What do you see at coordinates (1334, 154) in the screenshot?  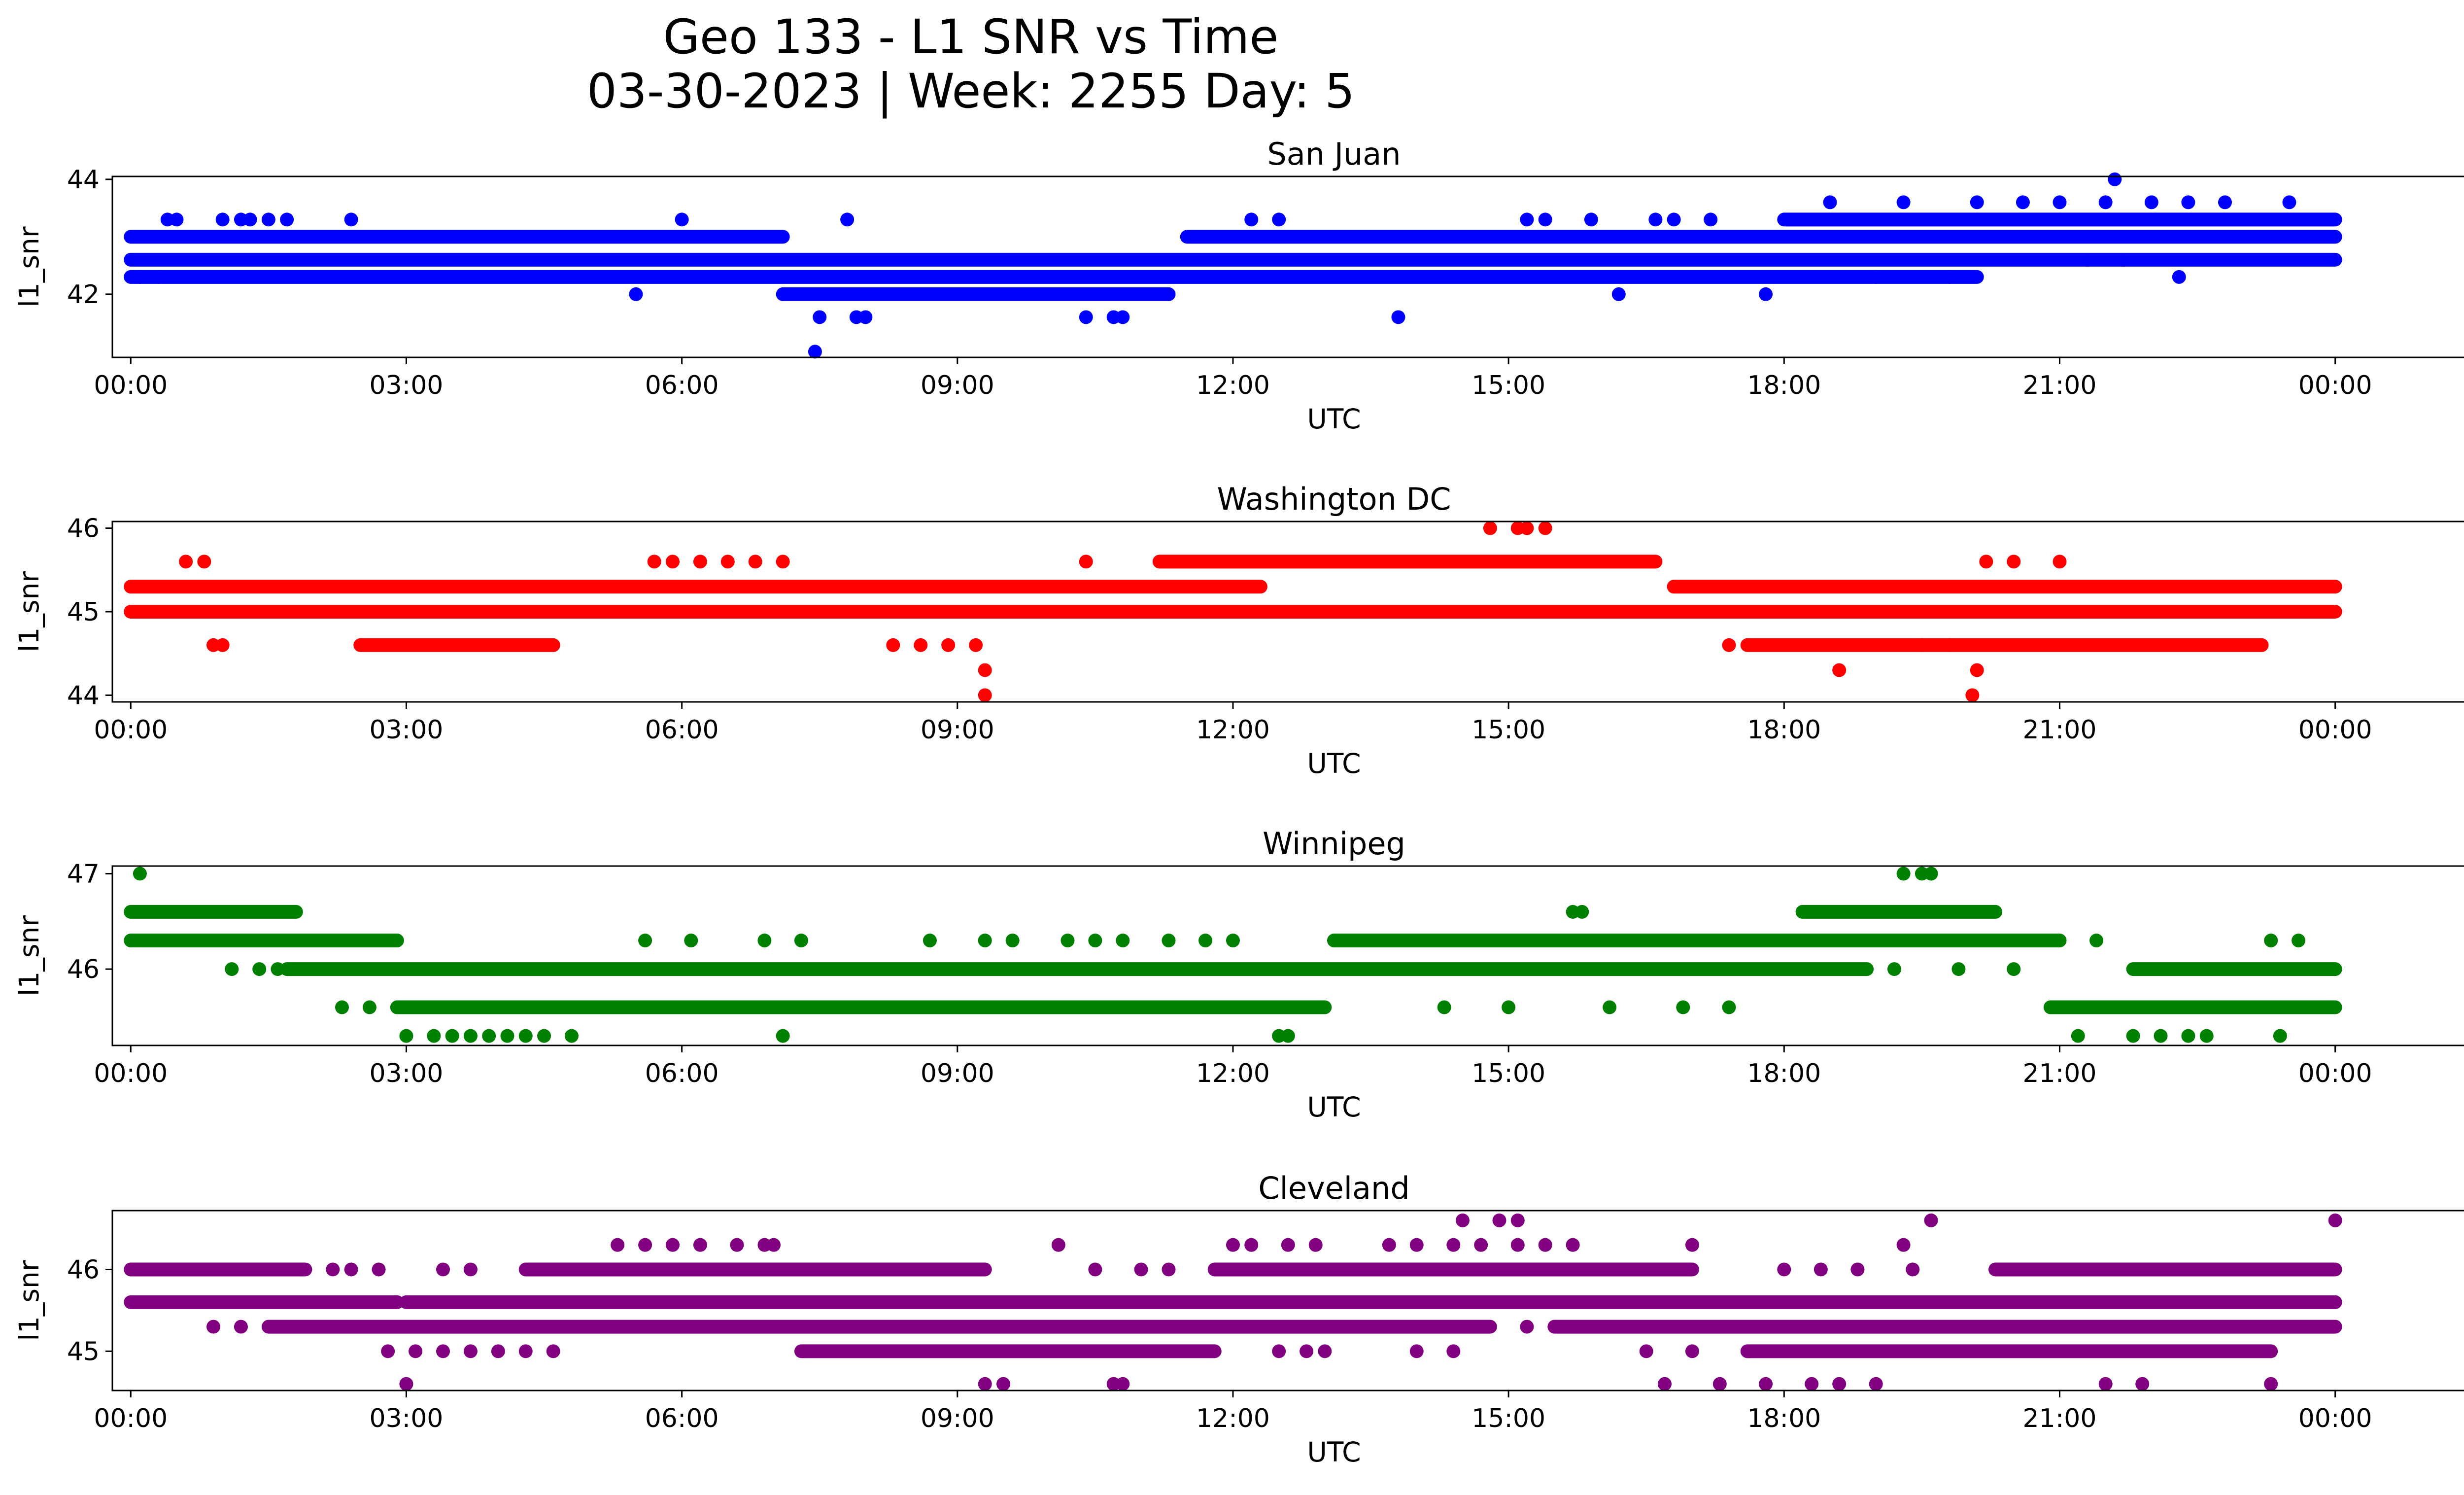 I see `subplot-title: San Juan` at bounding box center [1334, 154].